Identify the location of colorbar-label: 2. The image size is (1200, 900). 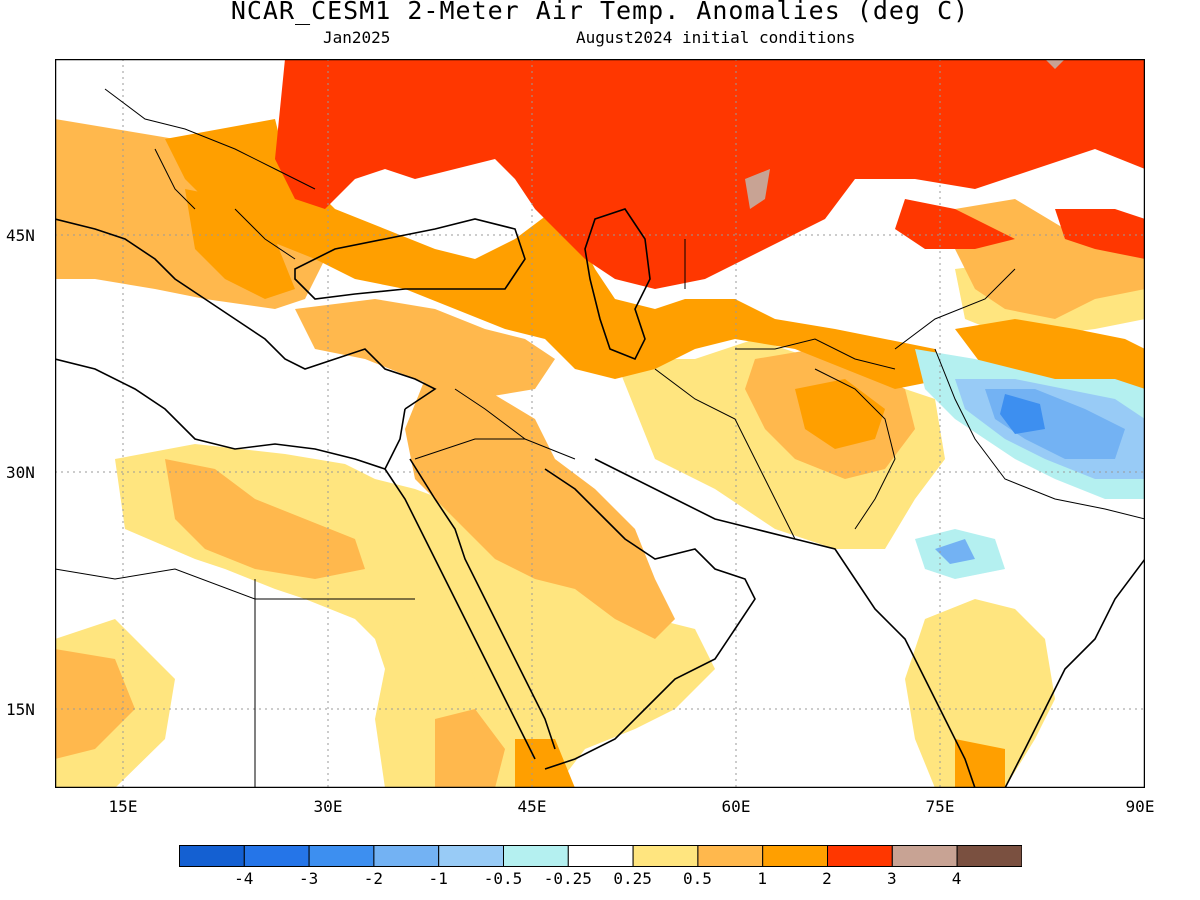
(827, 878).